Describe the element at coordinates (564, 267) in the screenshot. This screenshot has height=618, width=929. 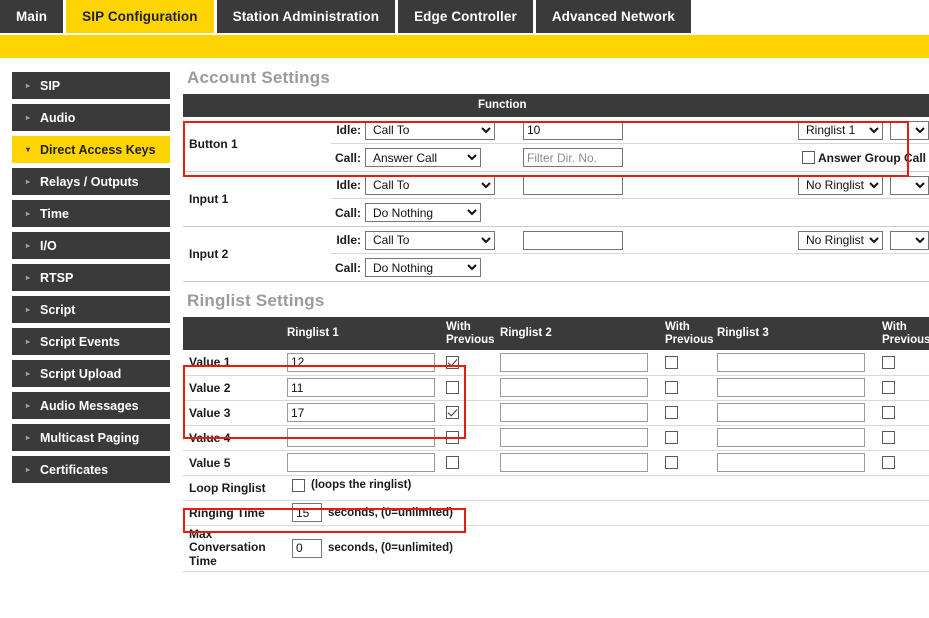
I see `call-subrow: Call: Call ToAnswer CallDo Nothing` at that location.